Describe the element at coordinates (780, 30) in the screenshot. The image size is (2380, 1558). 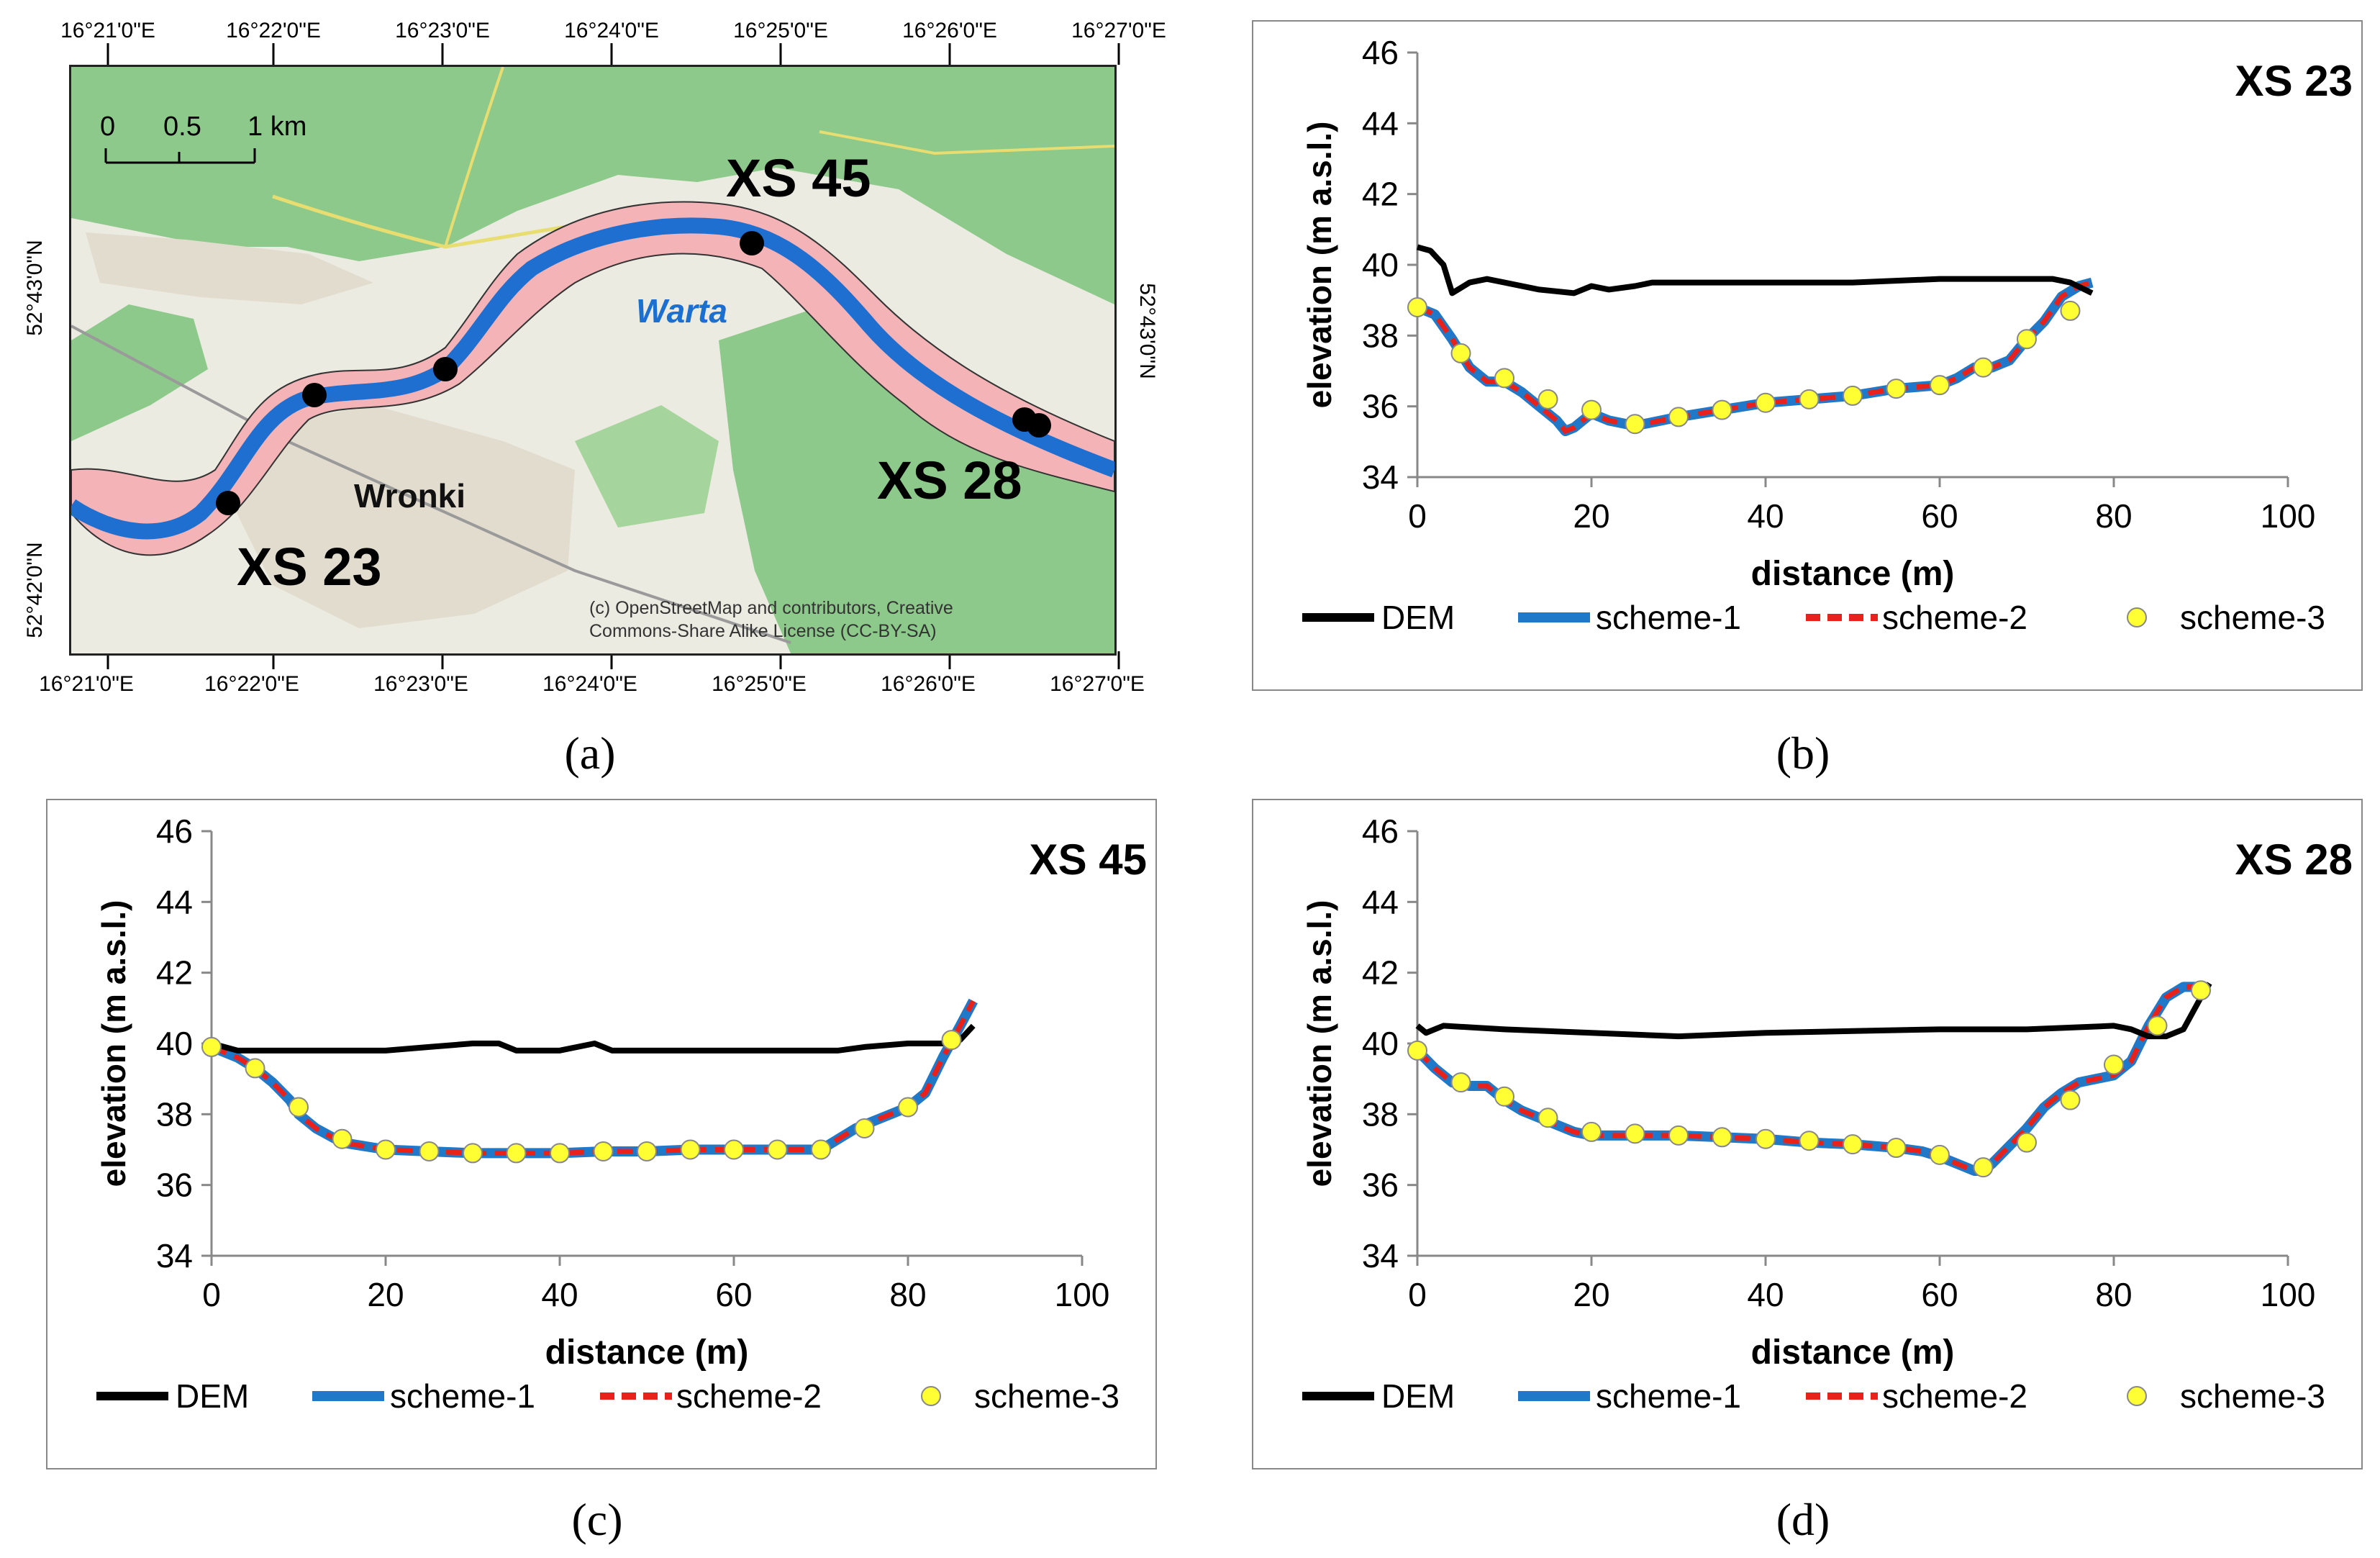
I see `longitude-label-top: 16°25'0"E` at that location.